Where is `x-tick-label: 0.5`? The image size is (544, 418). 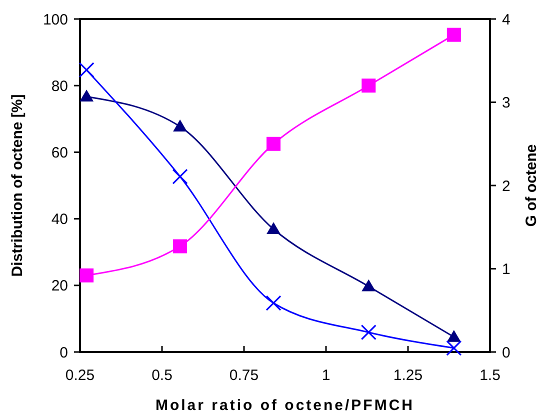 x-tick-label: 0.5 is located at coordinates (162, 375).